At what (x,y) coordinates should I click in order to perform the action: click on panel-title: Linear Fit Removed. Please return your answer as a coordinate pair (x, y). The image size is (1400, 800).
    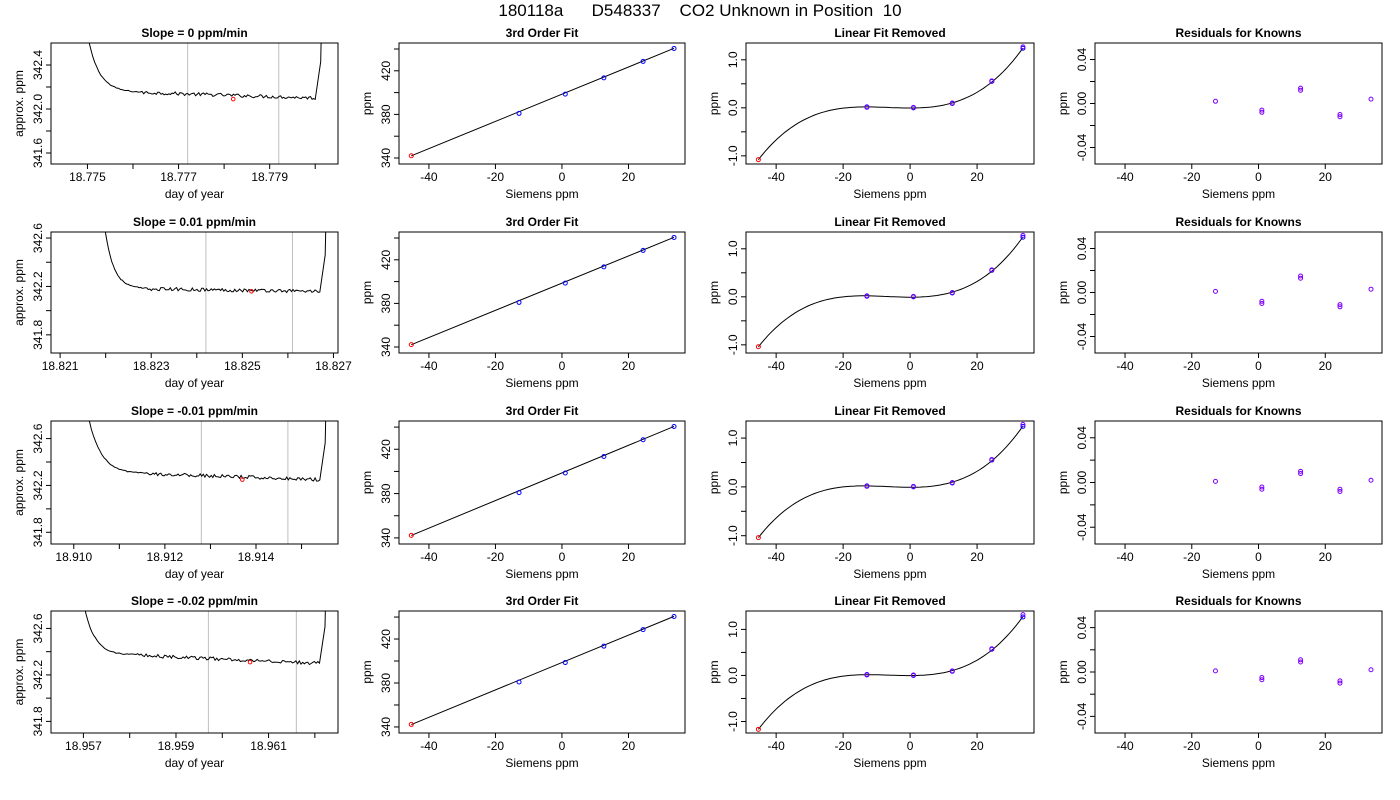
    Looking at the image, I should click on (889, 411).